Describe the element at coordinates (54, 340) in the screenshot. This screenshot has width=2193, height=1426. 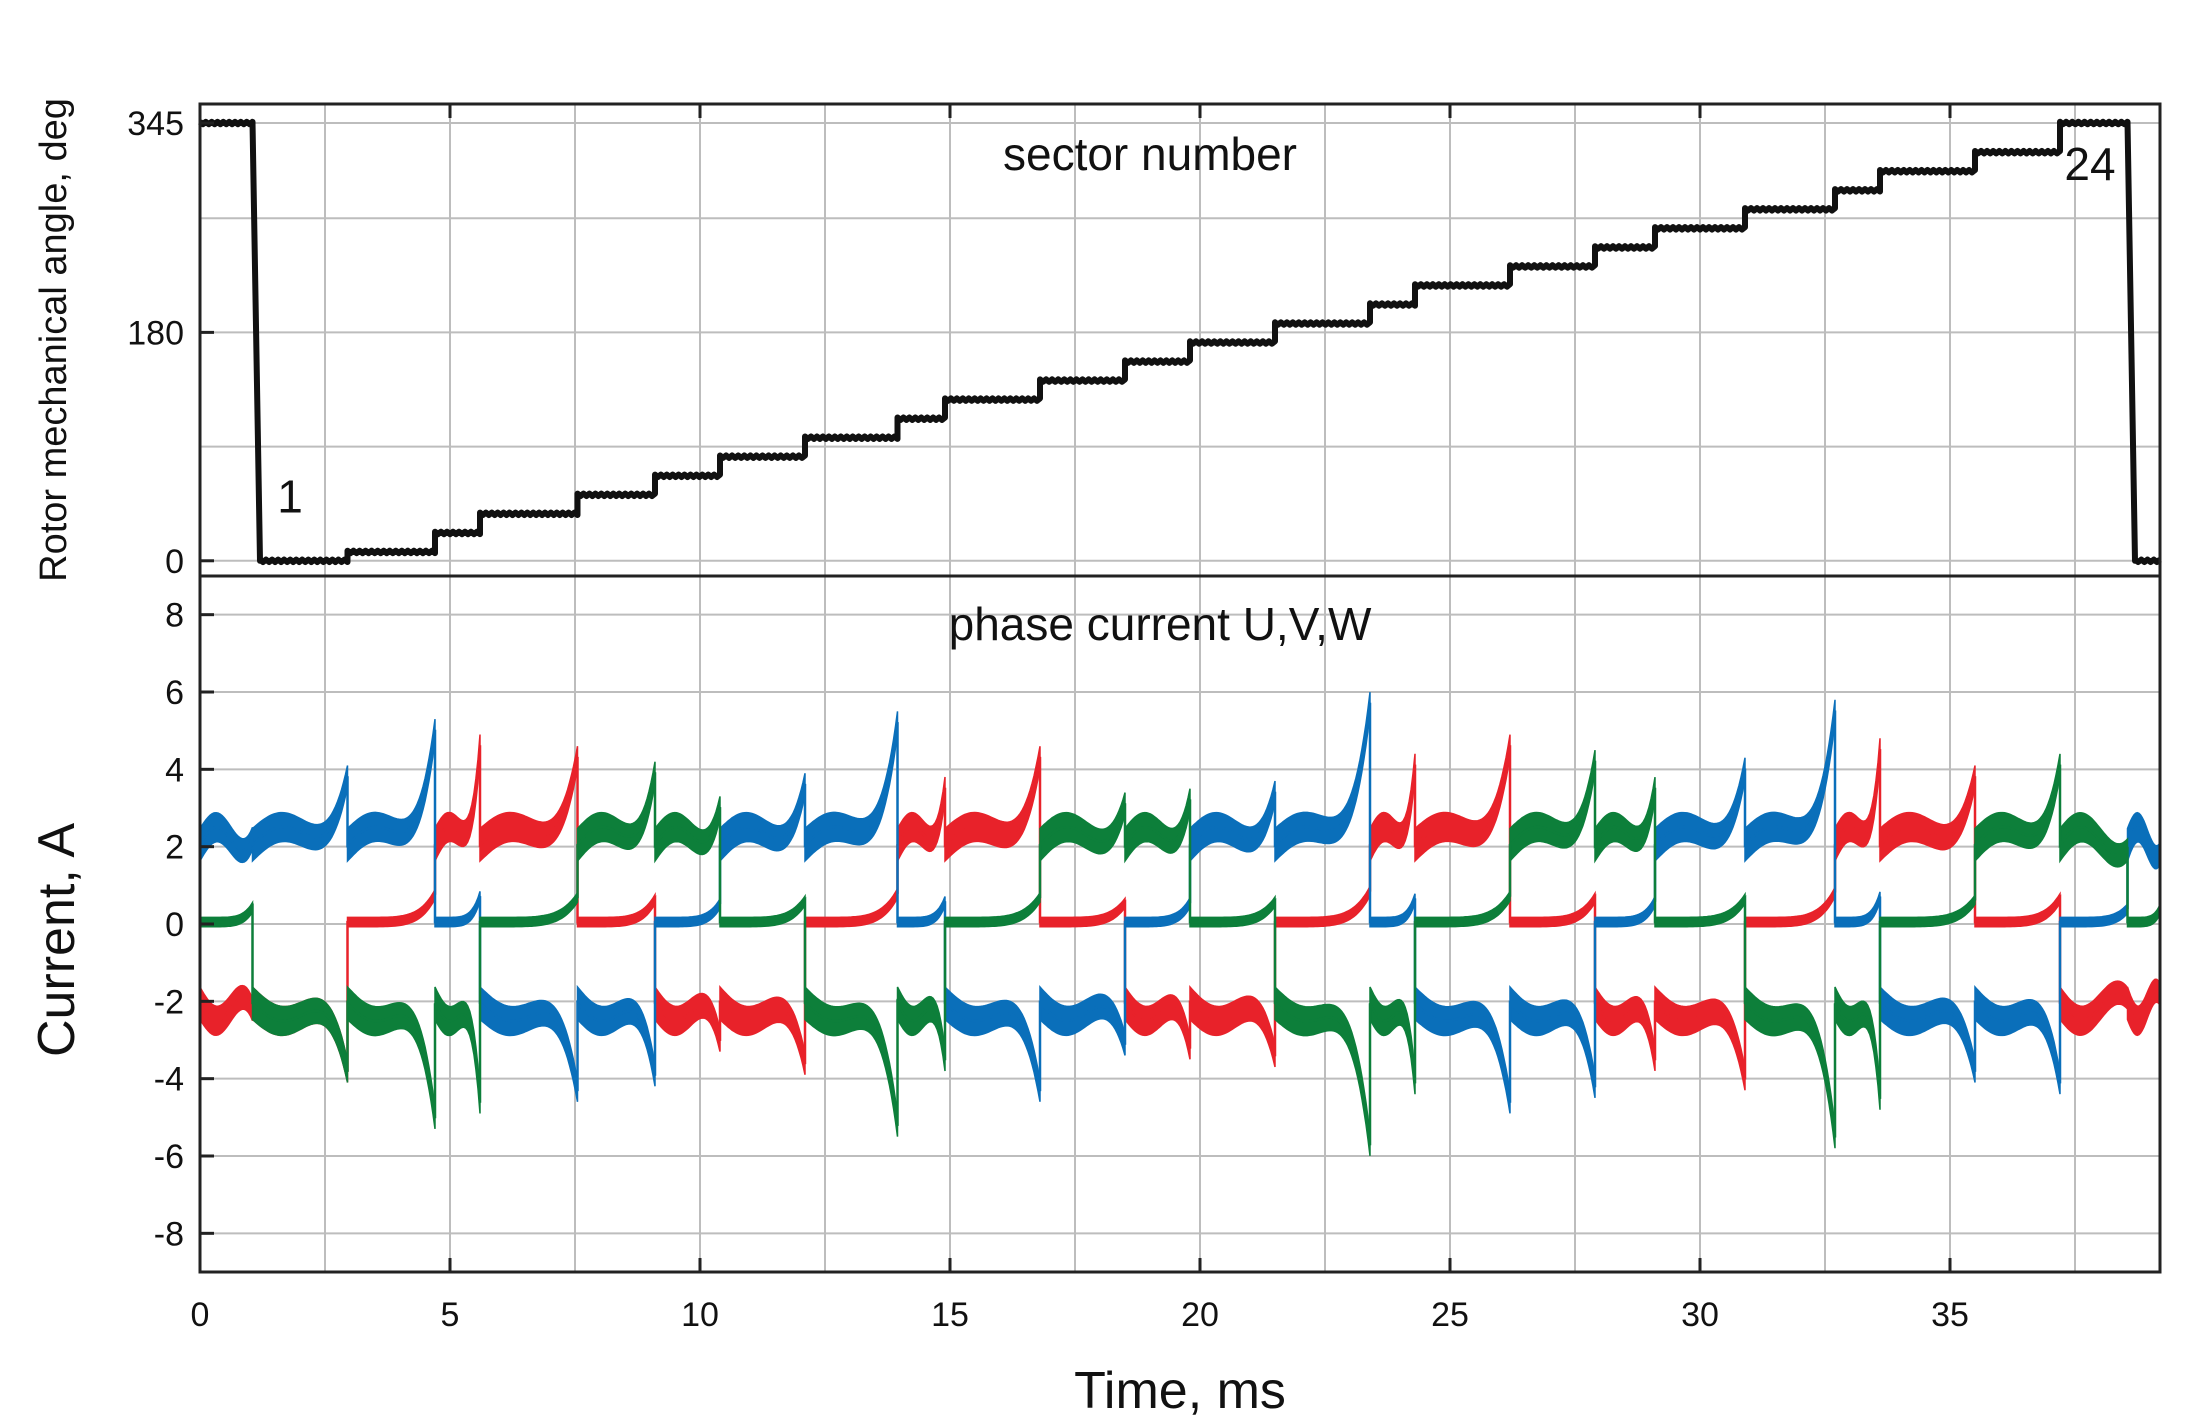
I see `top-y-axis-label: Rotor mechanical angle, deg` at that location.